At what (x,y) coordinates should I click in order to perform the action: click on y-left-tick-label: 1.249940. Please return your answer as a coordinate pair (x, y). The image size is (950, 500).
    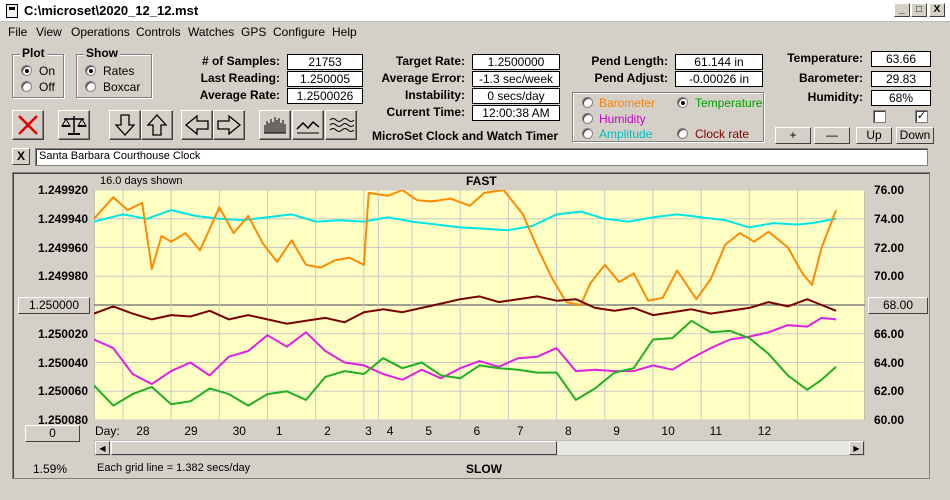
    Looking at the image, I should click on (62, 218).